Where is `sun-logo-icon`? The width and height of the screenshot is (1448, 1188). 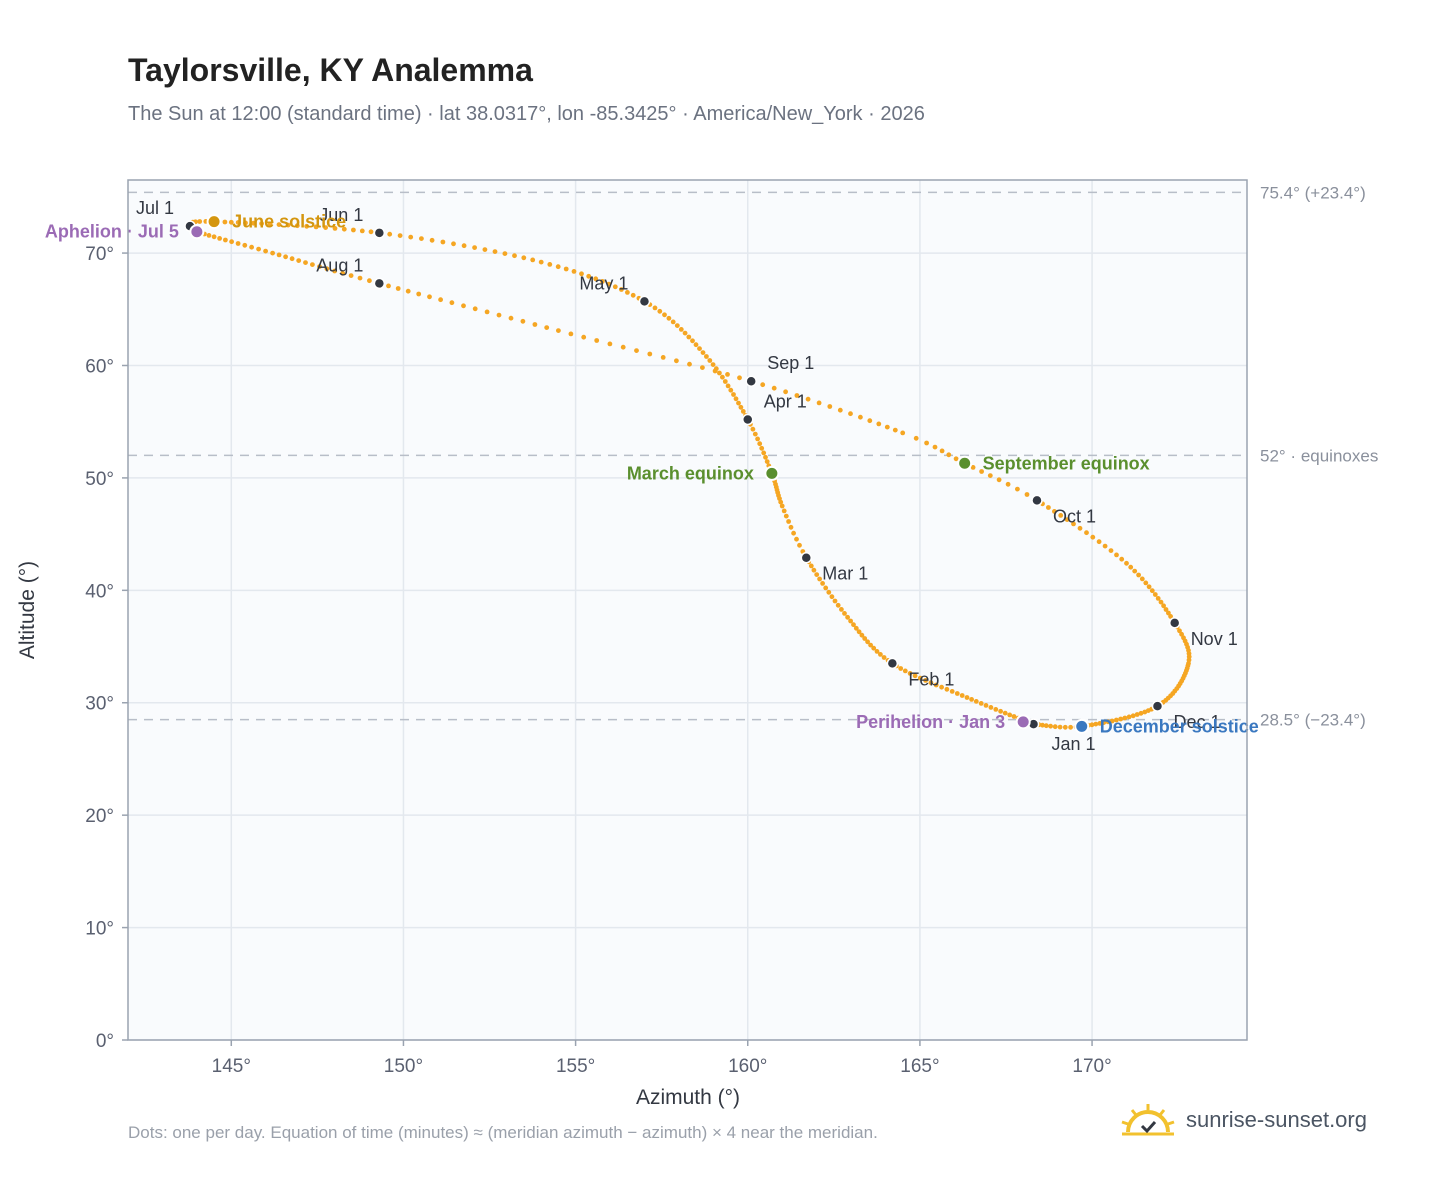
sun-logo-icon is located at coordinates (1148, 1120).